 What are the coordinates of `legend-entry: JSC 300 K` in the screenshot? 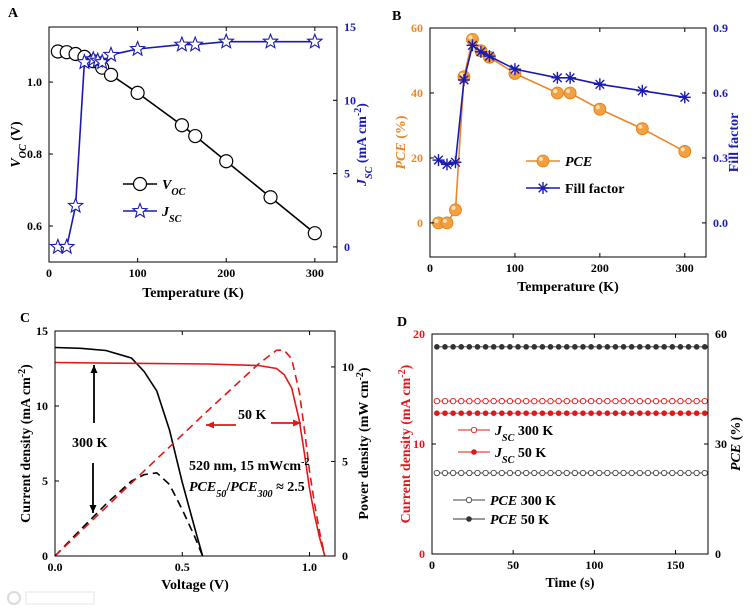 It's located at (505, 434).